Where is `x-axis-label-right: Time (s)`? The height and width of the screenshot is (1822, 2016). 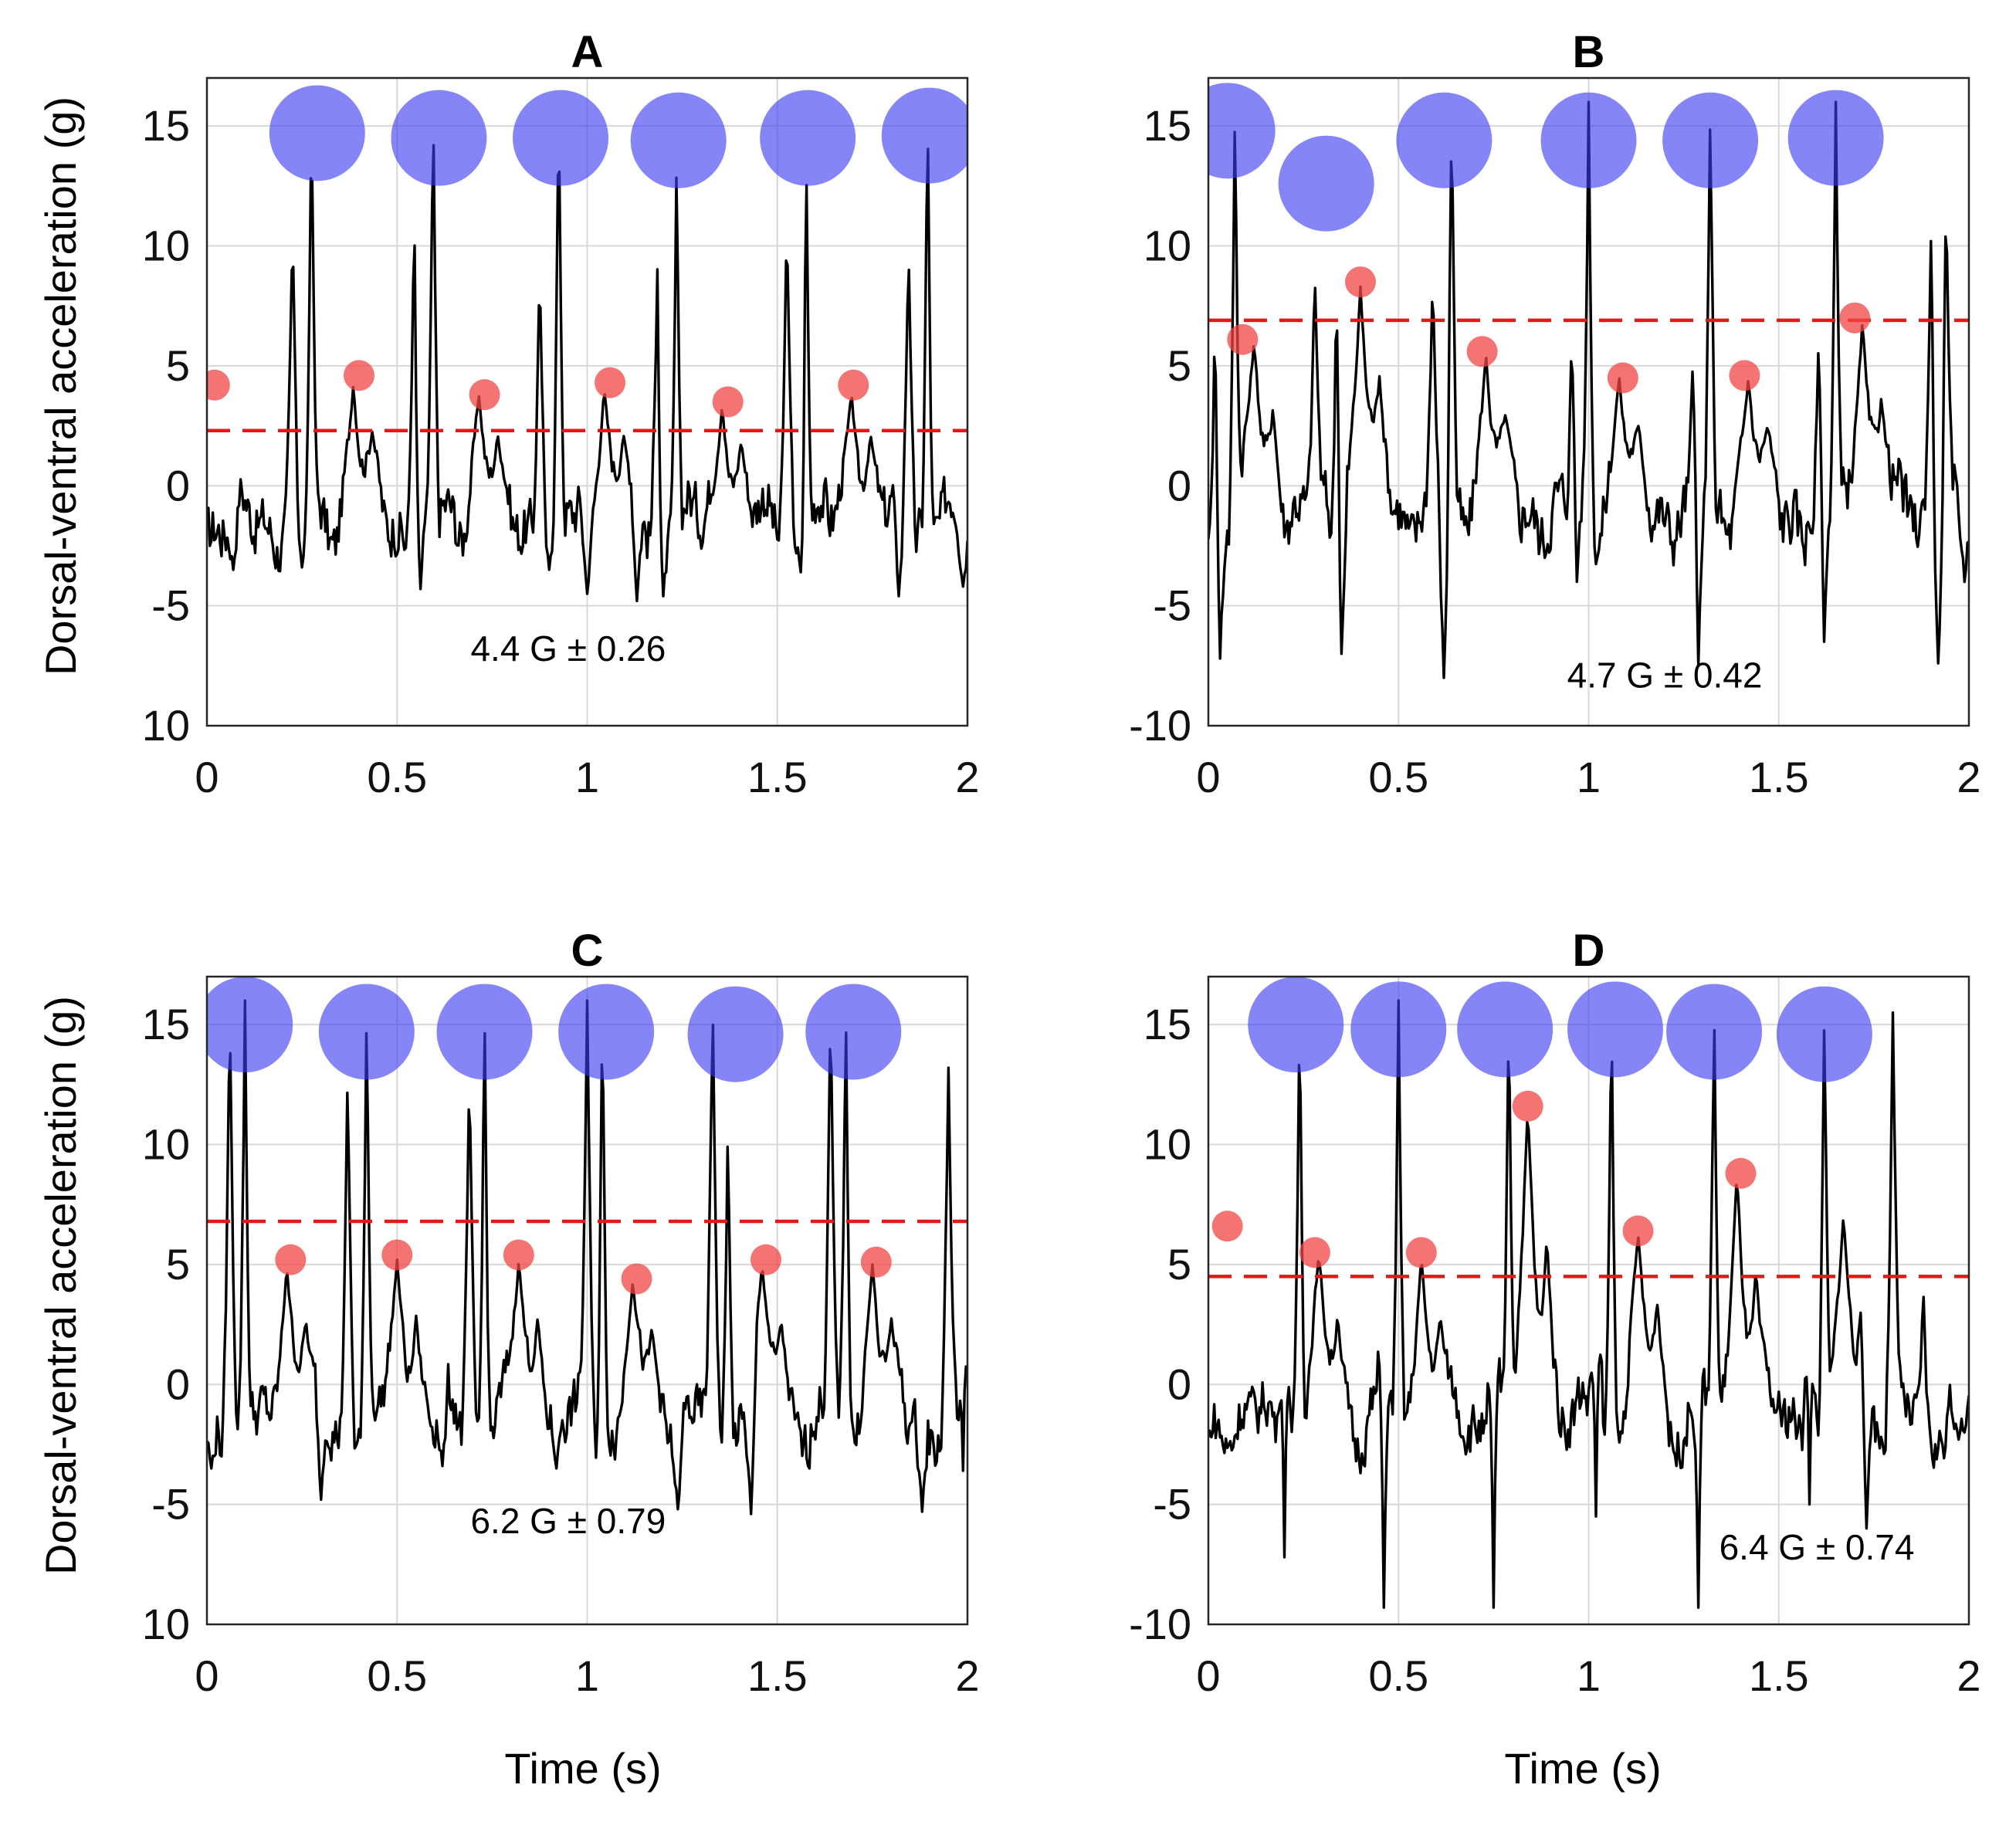 x-axis-label-right: Time (s) is located at coordinates (1582, 1768).